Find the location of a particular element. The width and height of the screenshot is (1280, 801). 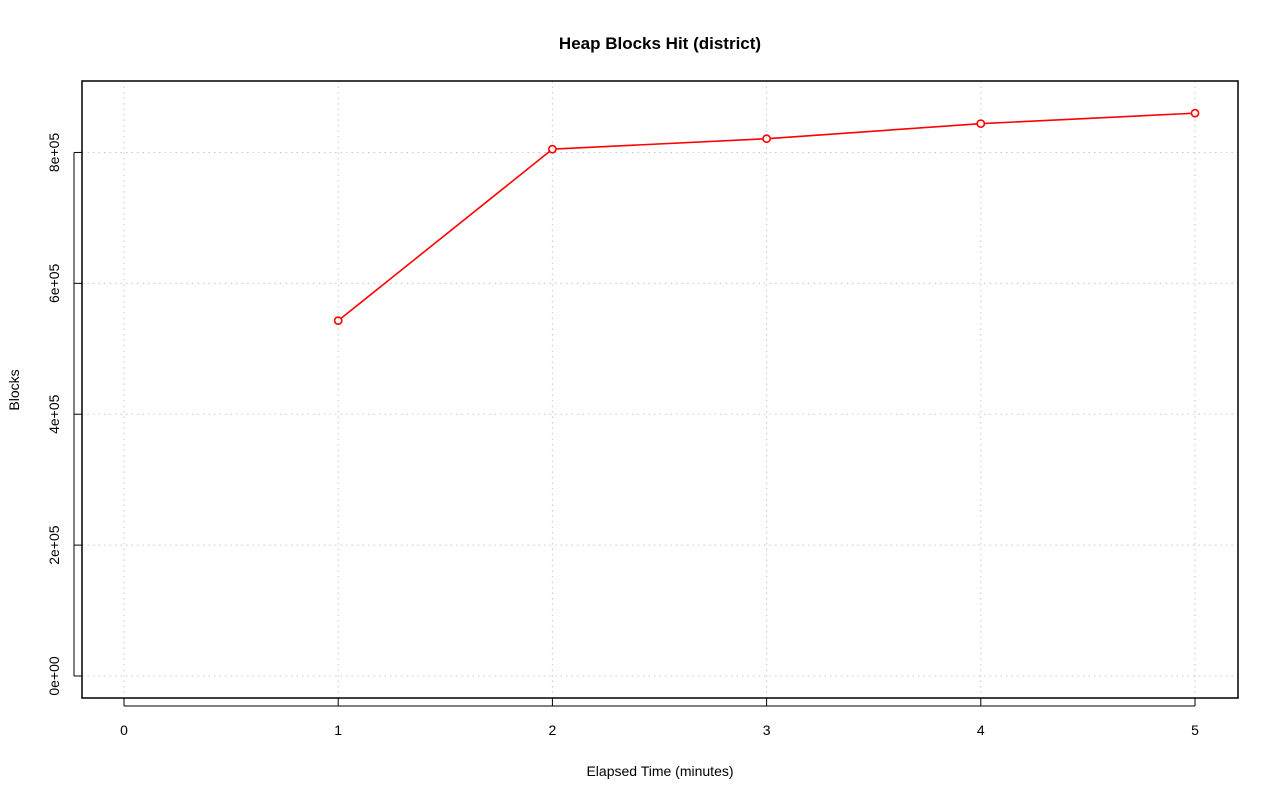

y-tick-label: 4e+05 is located at coordinates (54, 414).